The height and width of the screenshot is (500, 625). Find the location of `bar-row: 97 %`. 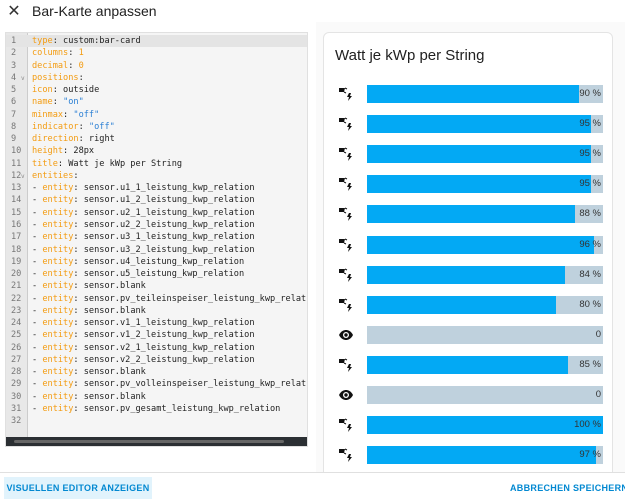

bar-row: 97 % is located at coordinates (468, 455).